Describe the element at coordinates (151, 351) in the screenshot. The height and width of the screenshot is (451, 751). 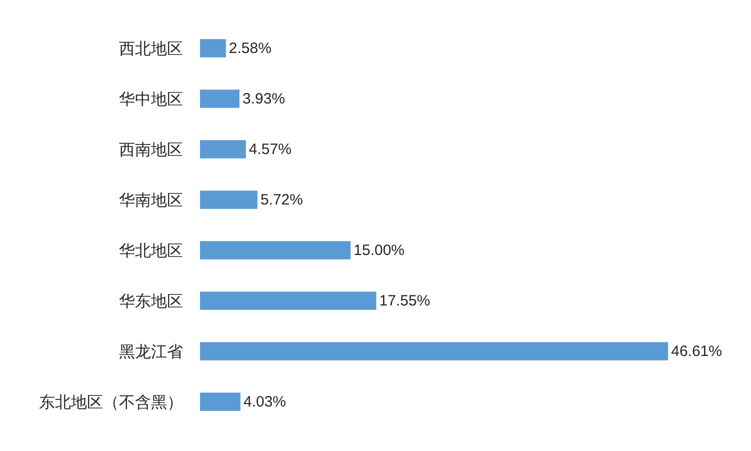
I see `y-tick-label: 黑龙江省` at that location.